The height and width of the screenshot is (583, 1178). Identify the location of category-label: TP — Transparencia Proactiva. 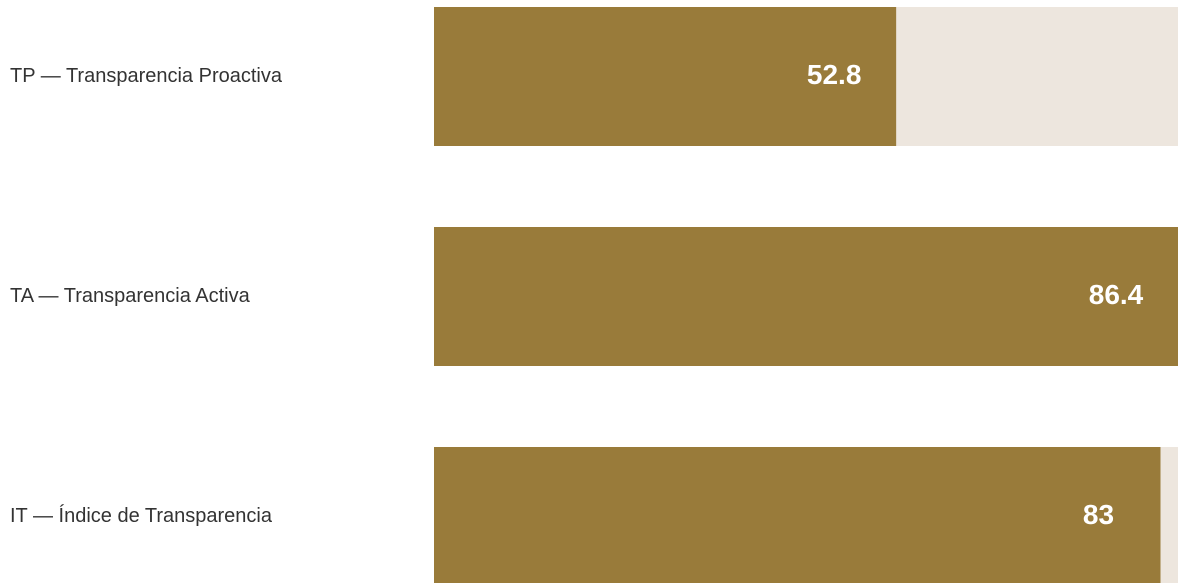
(146, 76).